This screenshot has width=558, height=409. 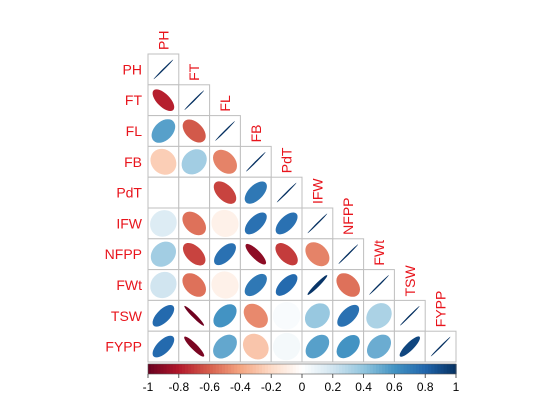 I want to click on cell-FYPP-NFPP, so click(x=348, y=346).